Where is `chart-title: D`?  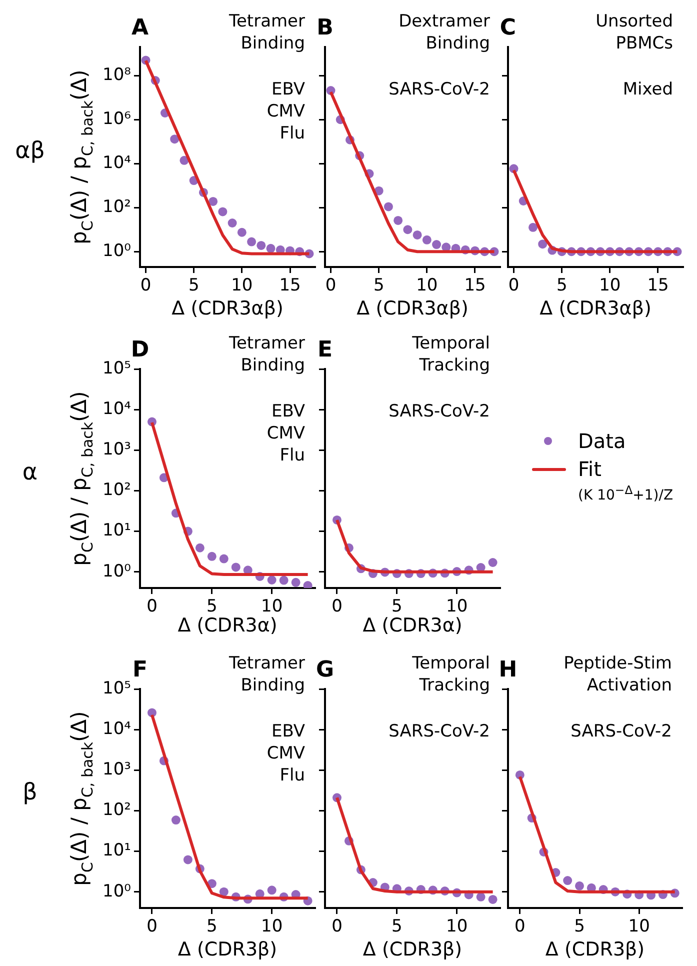 chart-title: D is located at coordinates (140, 350).